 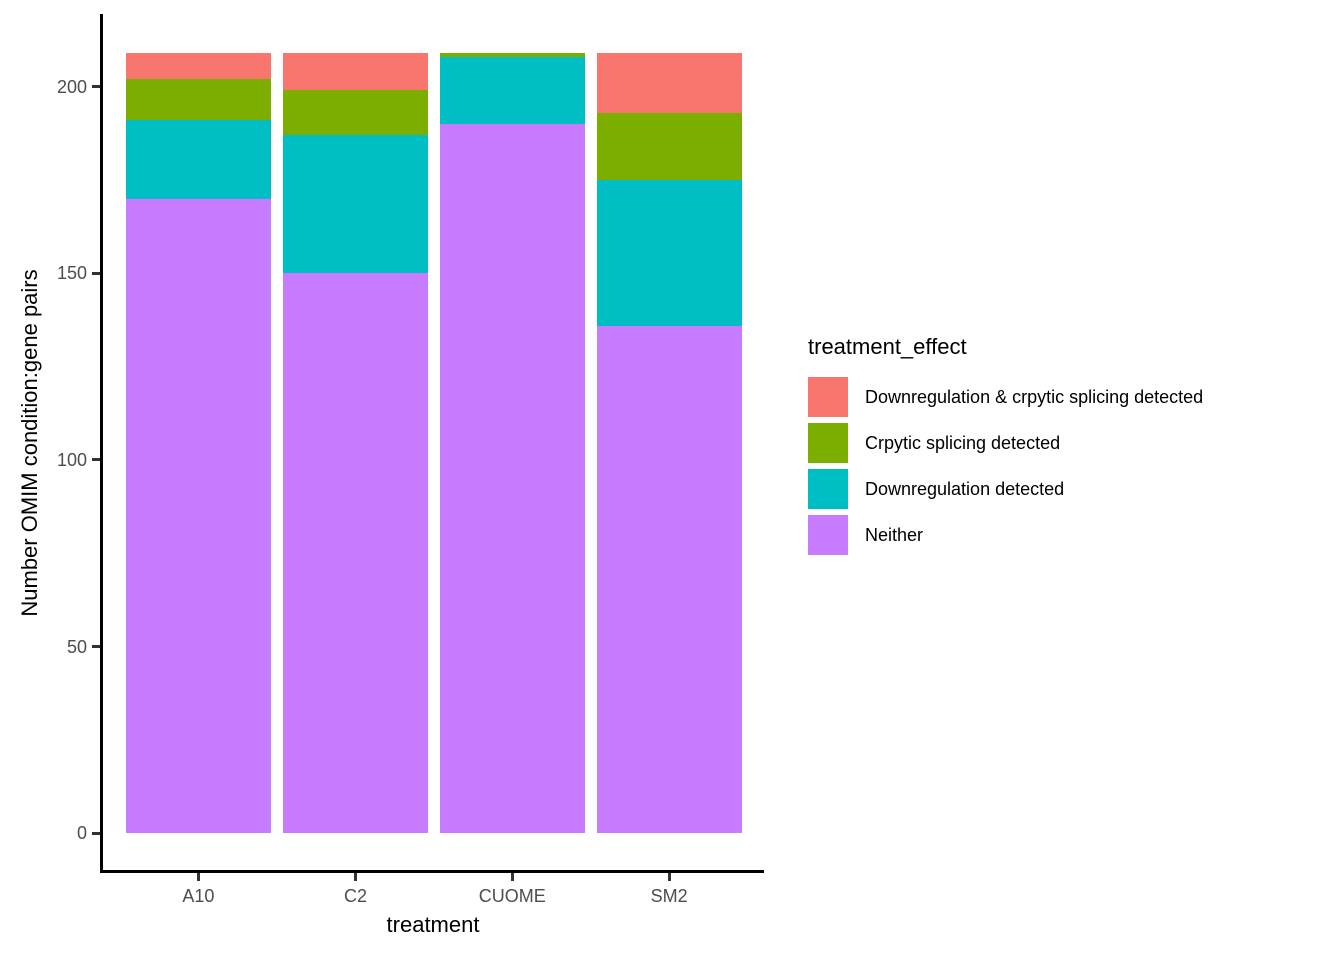 What do you see at coordinates (1005, 535) in the screenshot?
I see `legend-item: Neither` at bounding box center [1005, 535].